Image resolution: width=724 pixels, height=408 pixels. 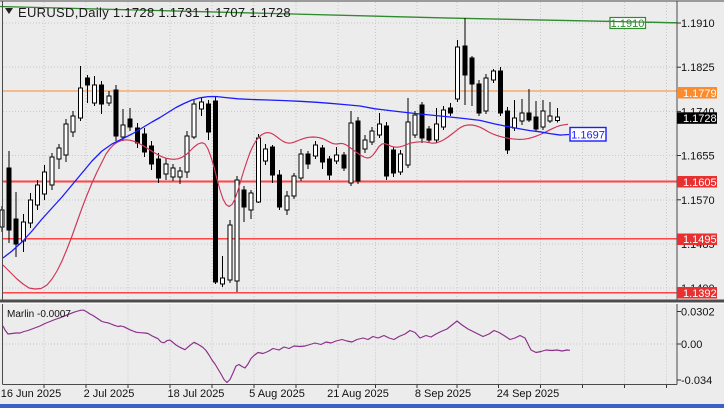 What do you see at coordinates (700, 240) in the screenshot?
I see `svg-text: 1.1495` at bounding box center [700, 240].